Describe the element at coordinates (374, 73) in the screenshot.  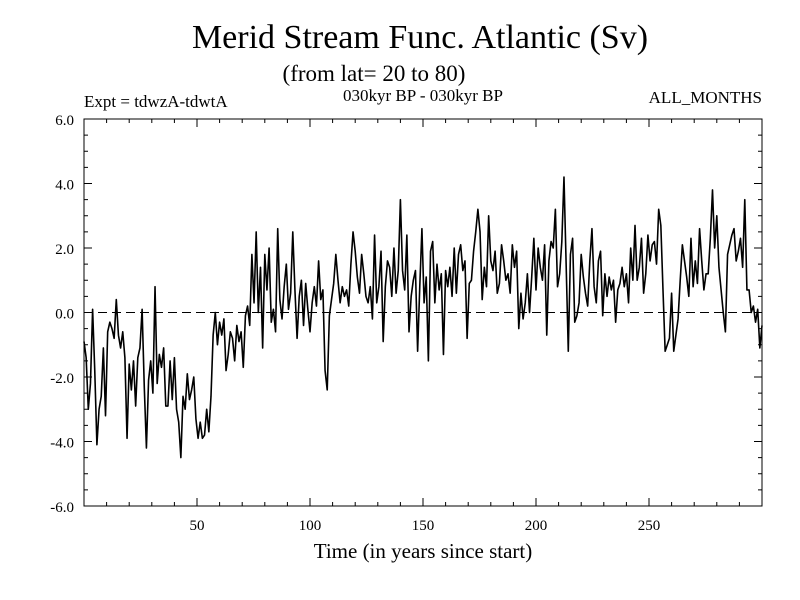
I see `chart-subtitle: (from lat= 20 to 80)` at that location.